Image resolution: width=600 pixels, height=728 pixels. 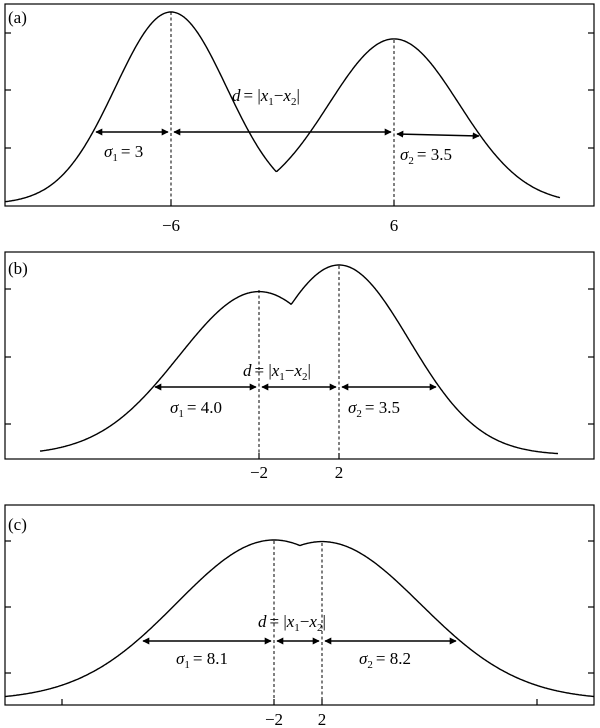 What do you see at coordinates (274, 719) in the screenshot?
I see `panel-c-xtick-label: −2` at bounding box center [274, 719].